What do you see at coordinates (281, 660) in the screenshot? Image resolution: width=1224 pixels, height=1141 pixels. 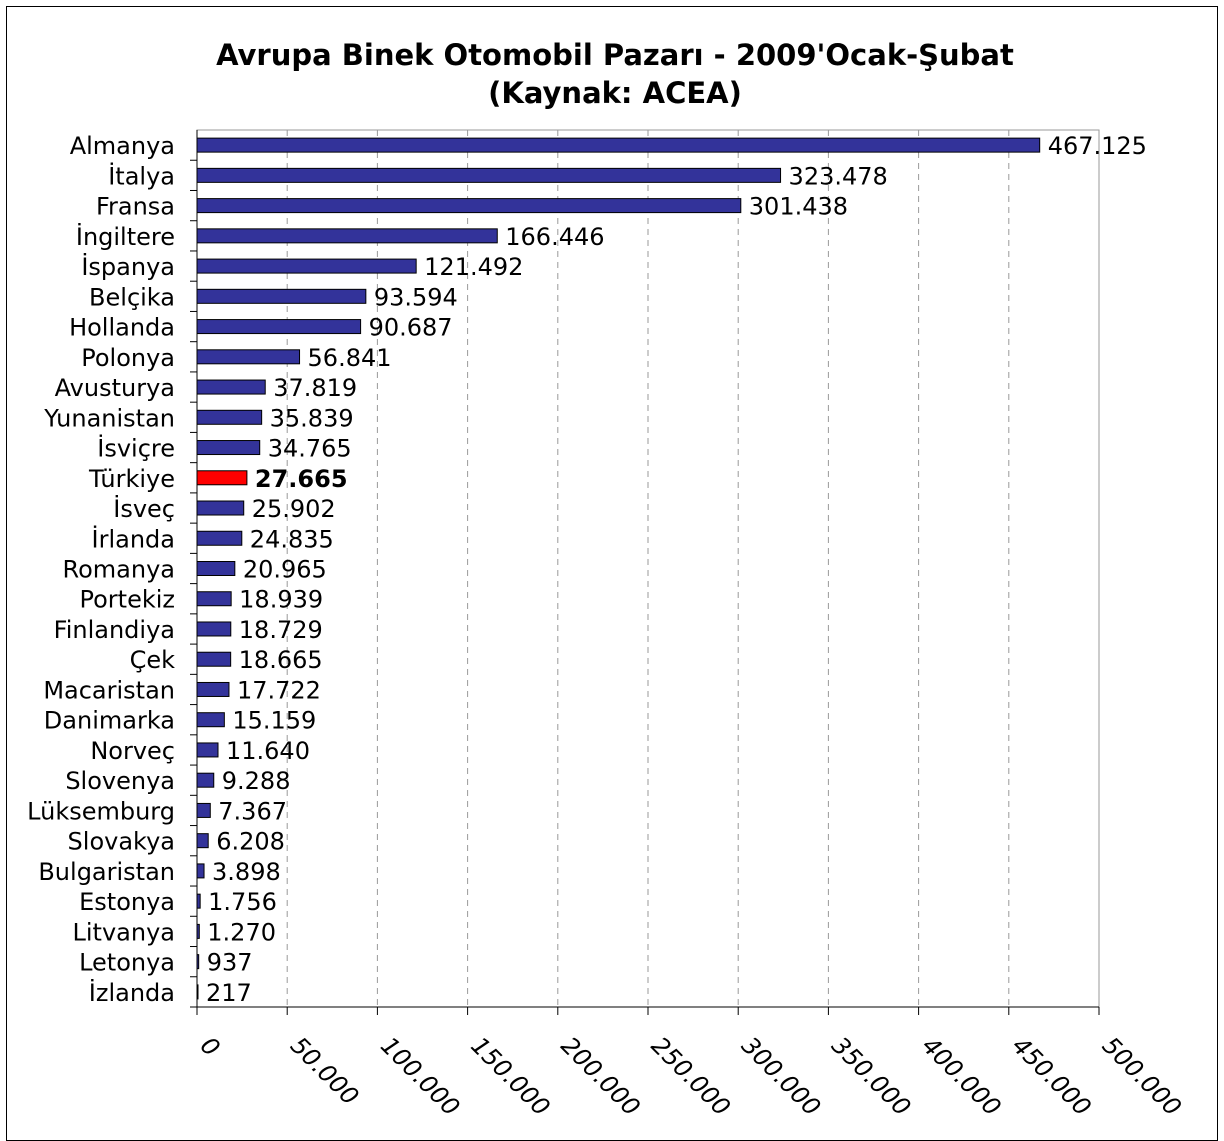 I see `value-label: 18.665` at bounding box center [281, 660].